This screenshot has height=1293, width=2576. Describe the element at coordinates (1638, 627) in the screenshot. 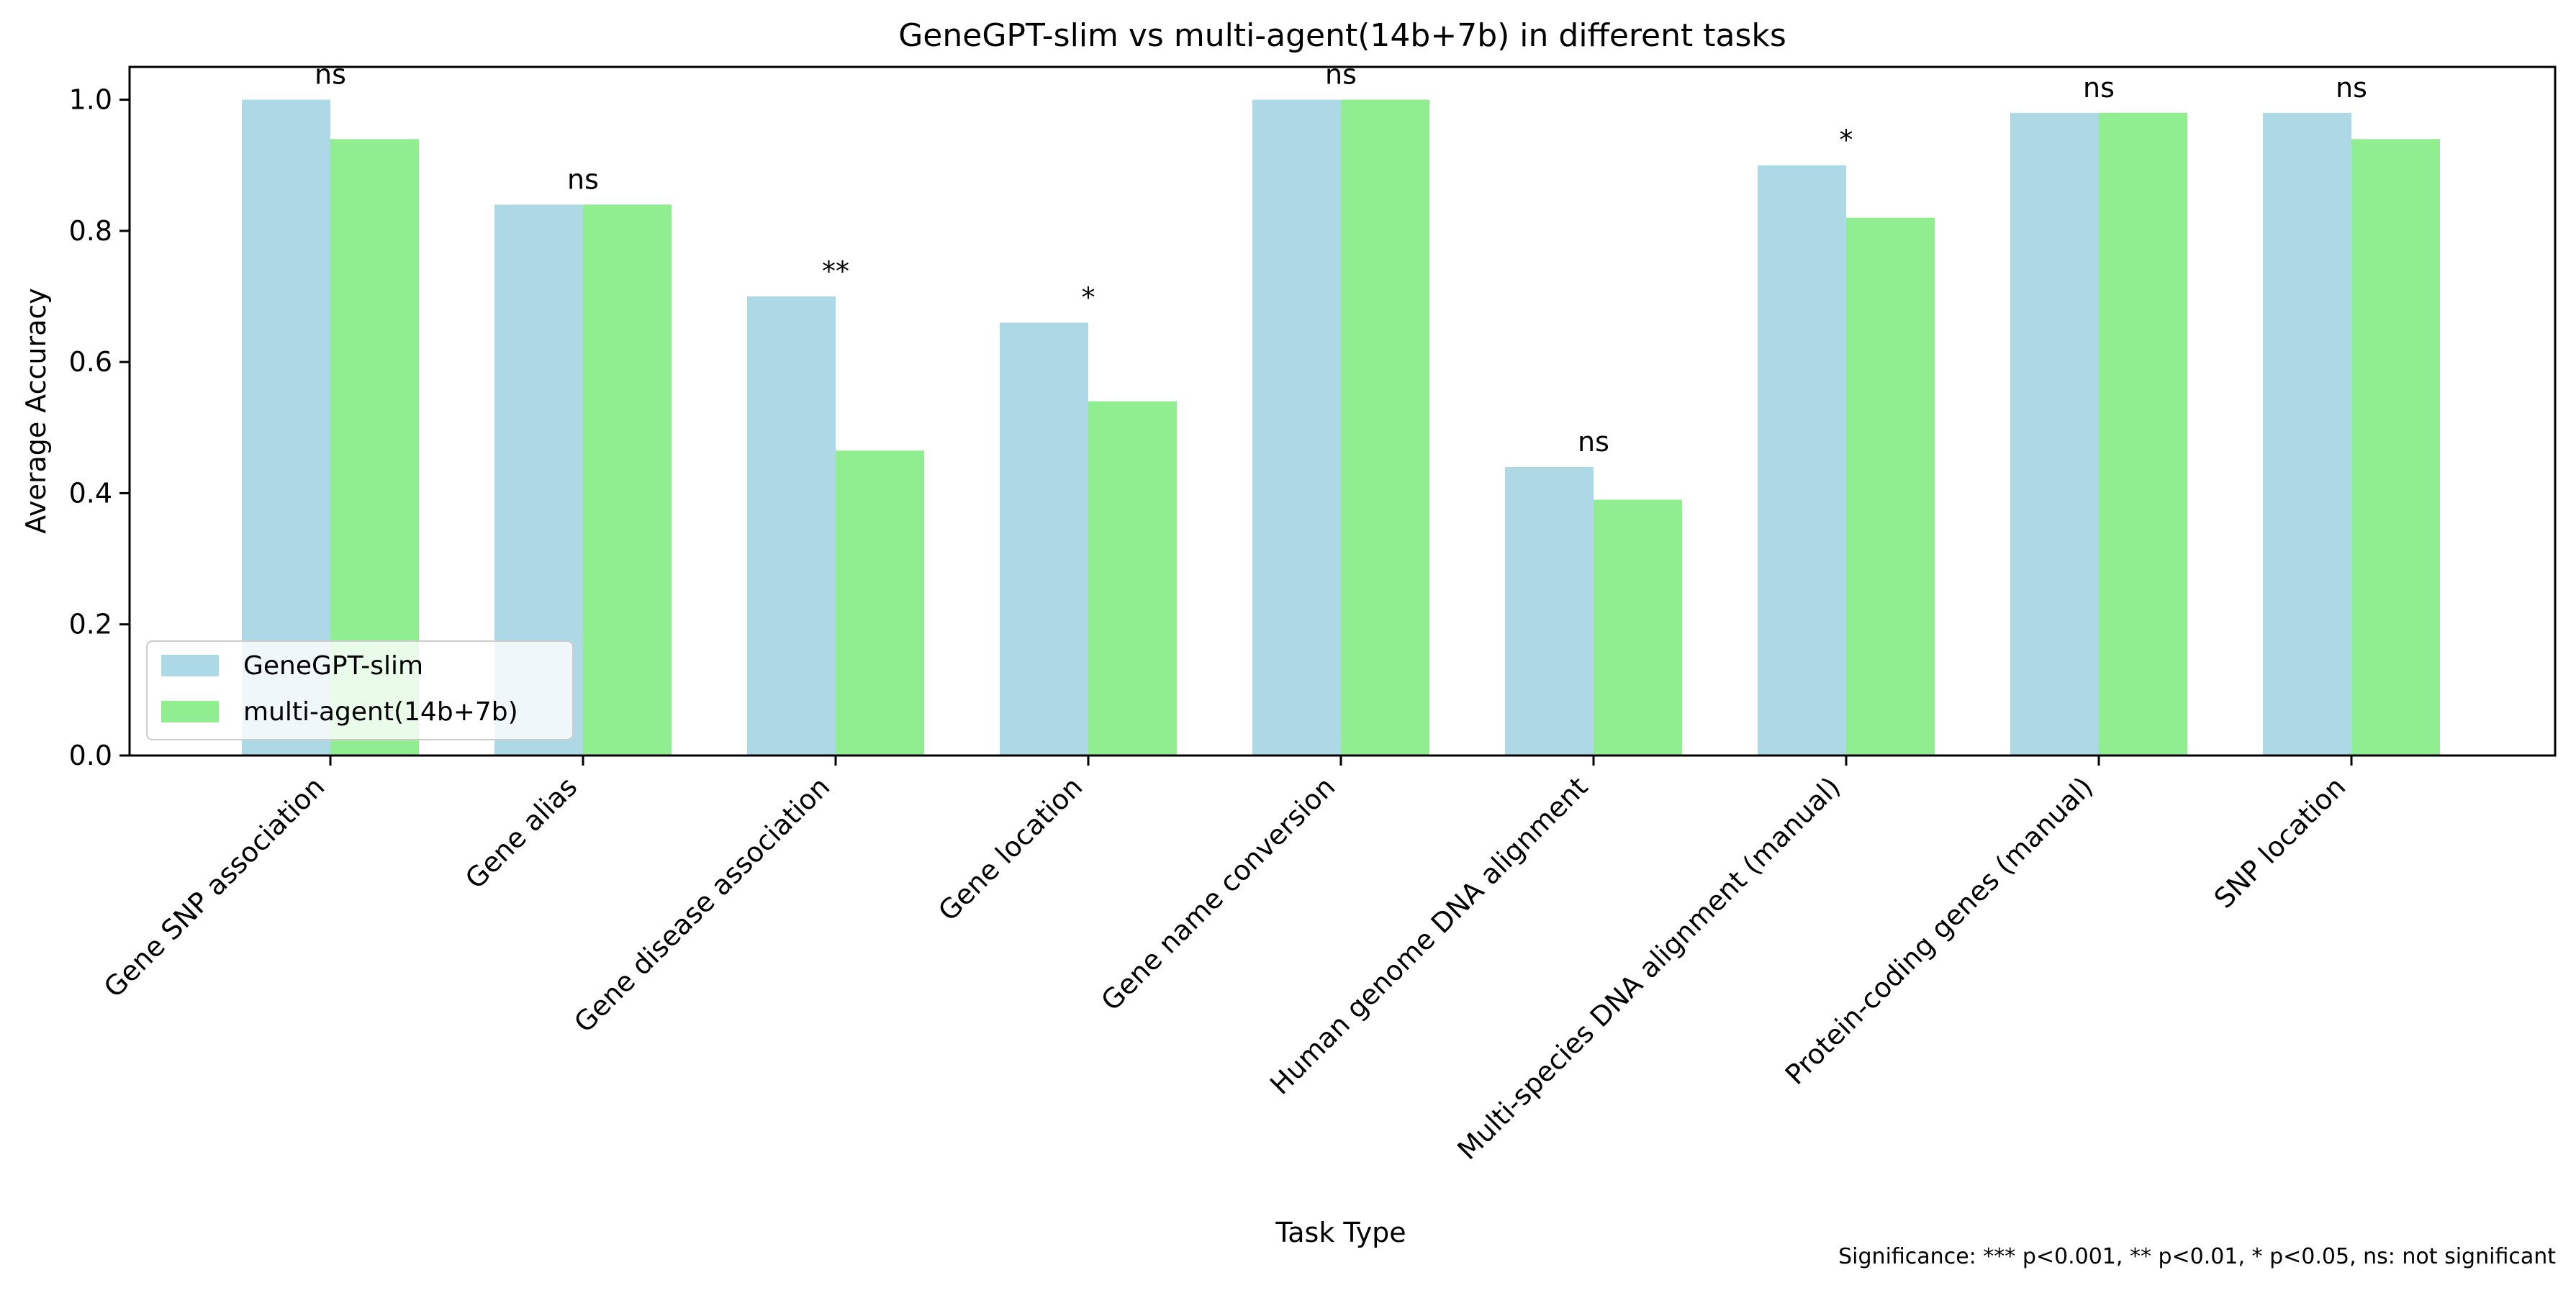

I see `bar-multi-agent-14b-7b--5` at that location.